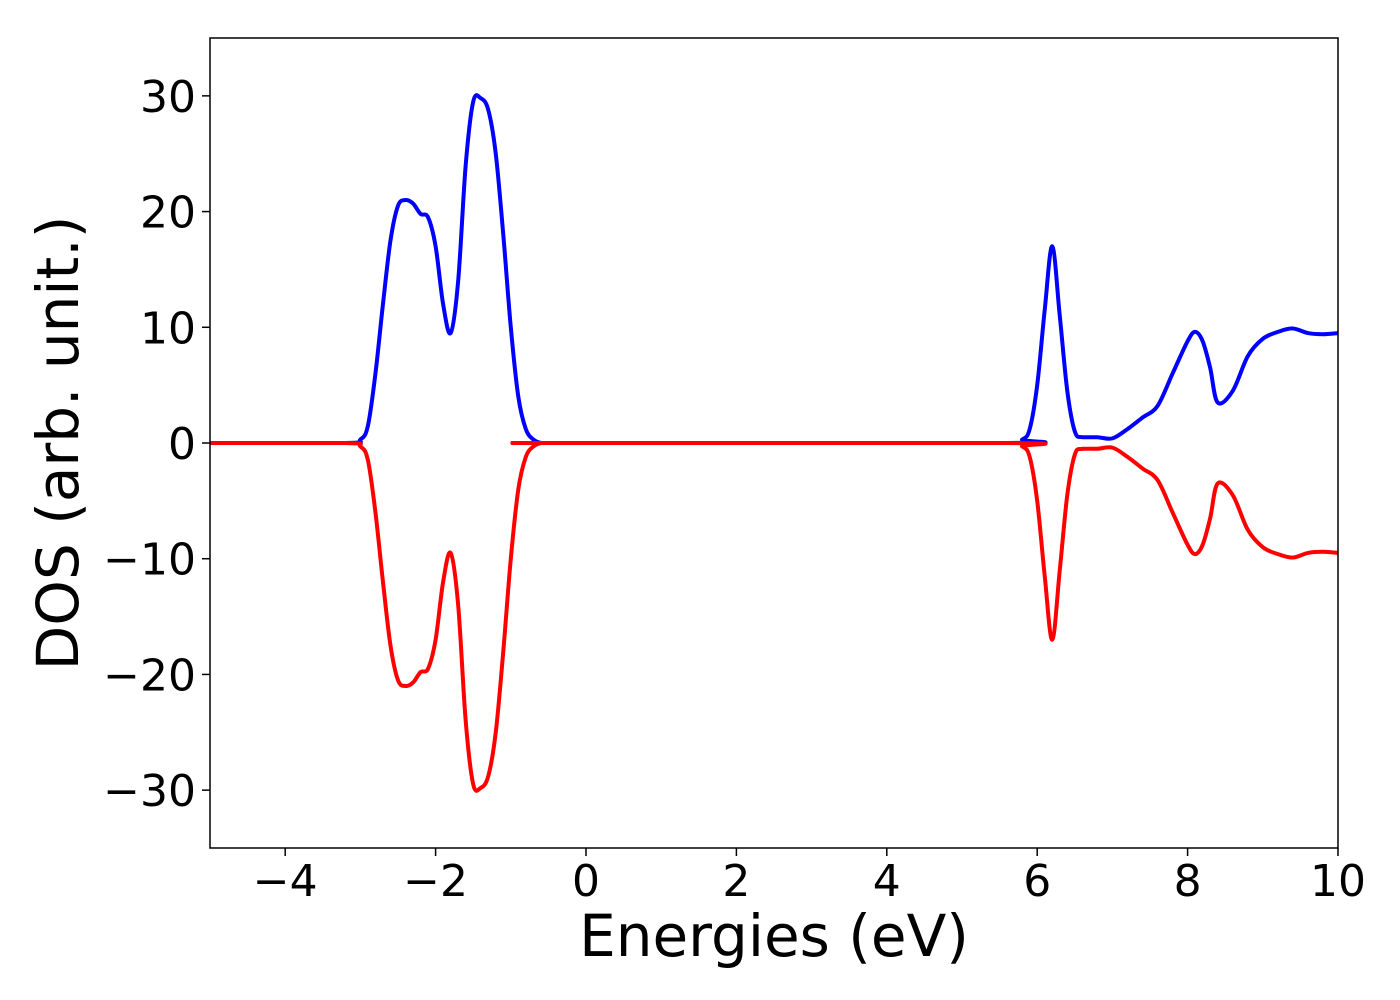  Describe the element at coordinates (887, 881) in the screenshot. I see `x-tick-label: 4` at that location.